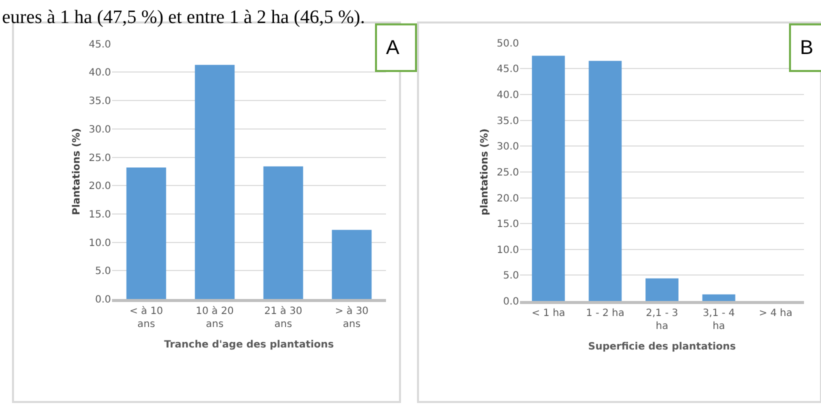 Image resolution: width=821 pixels, height=409 pixels. I want to click on x-tick-label: < à 10 ans, so click(146, 318).